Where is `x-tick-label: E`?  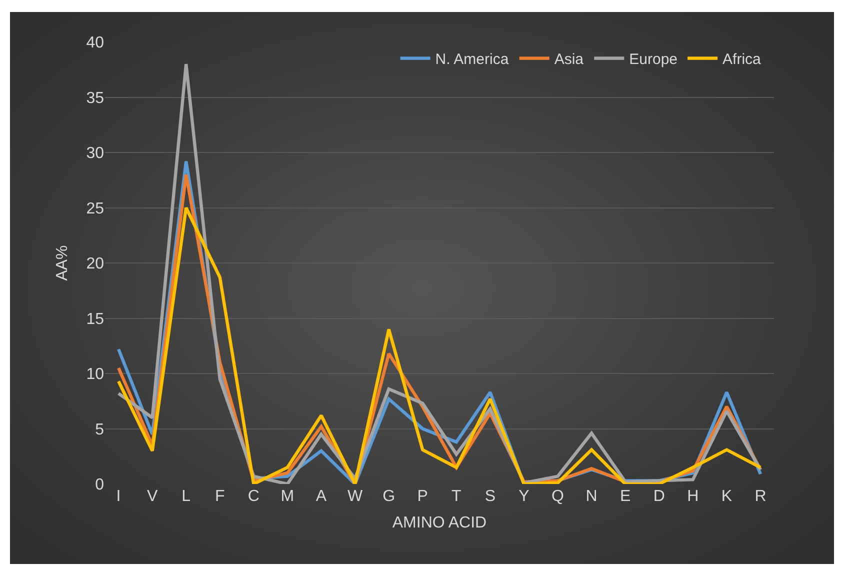
x-tick-label: E is located at coordinates (625, 496).